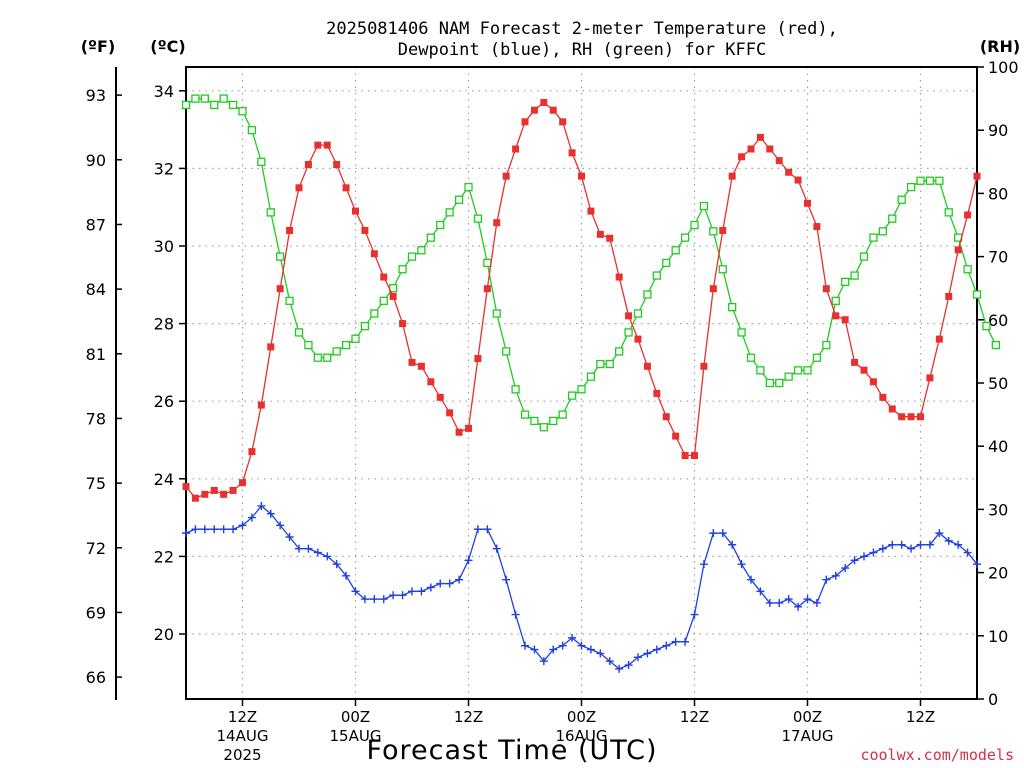 Image resolution: width=1024 pixels, height=768 pixels. What do you see at coordinates (96, 483) in the screenshot?
I see `fahrenheit-tick-label-75: 75` at bounding box center [96, 483].